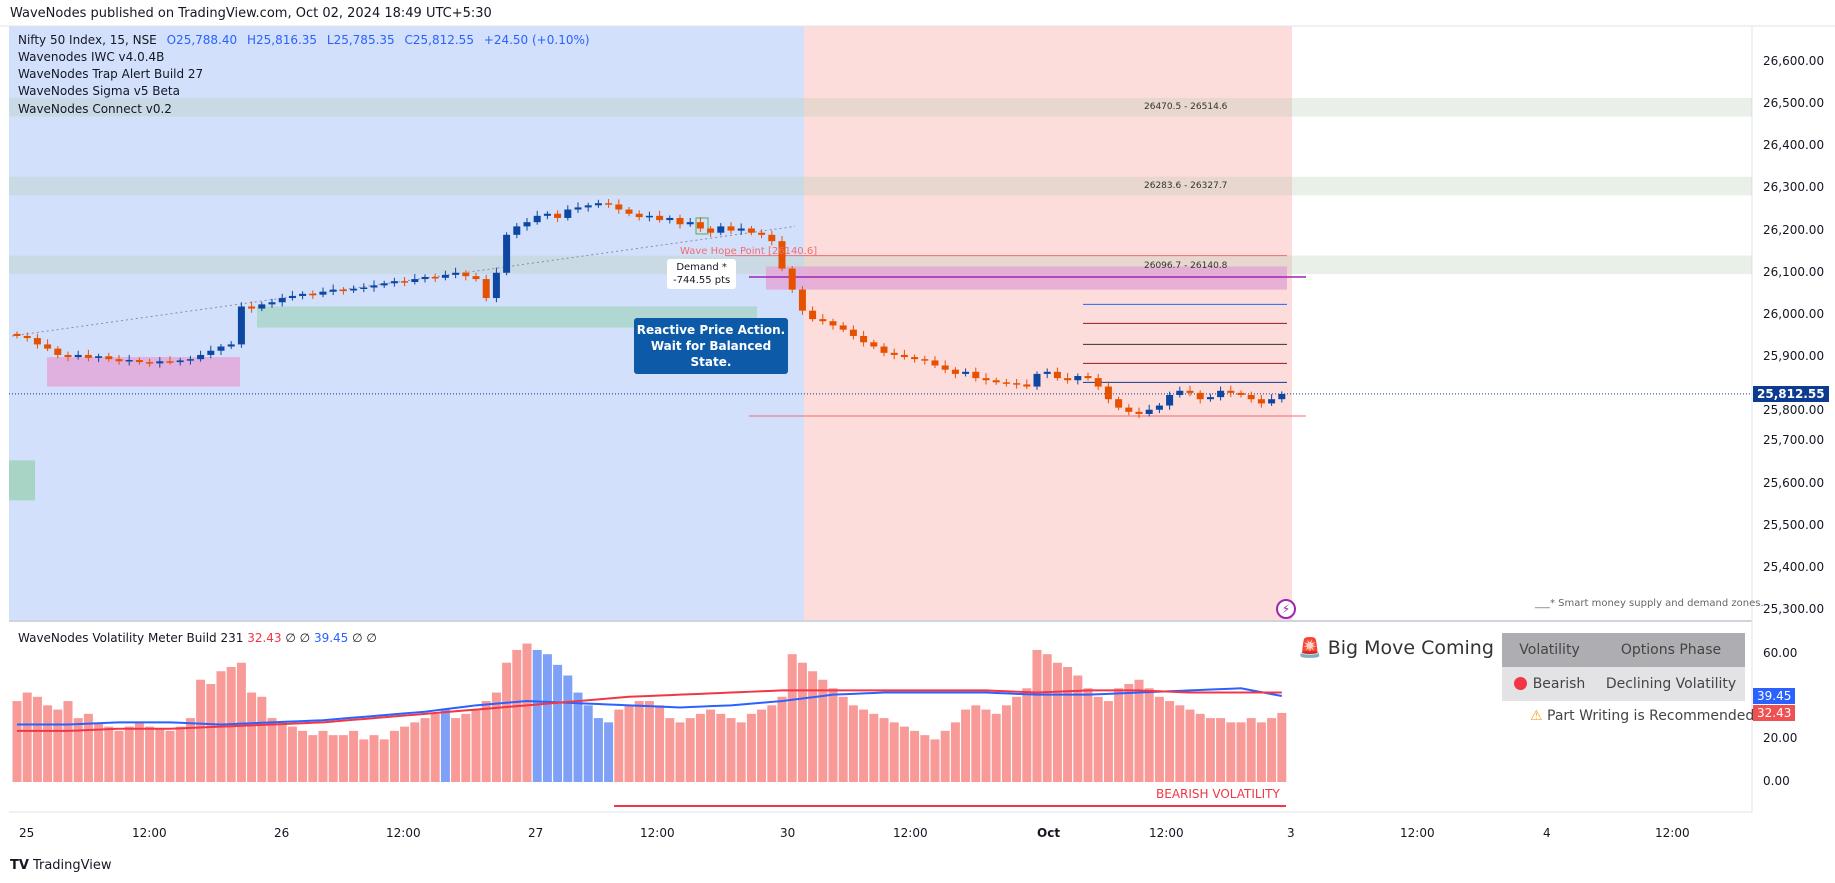 This screenshot has height=883, width=1835. What do you see at coordinates (1794, 145) in the screenshot?
I see `price-axis-label: 26,400.00` at bounding box center [1794, 145].